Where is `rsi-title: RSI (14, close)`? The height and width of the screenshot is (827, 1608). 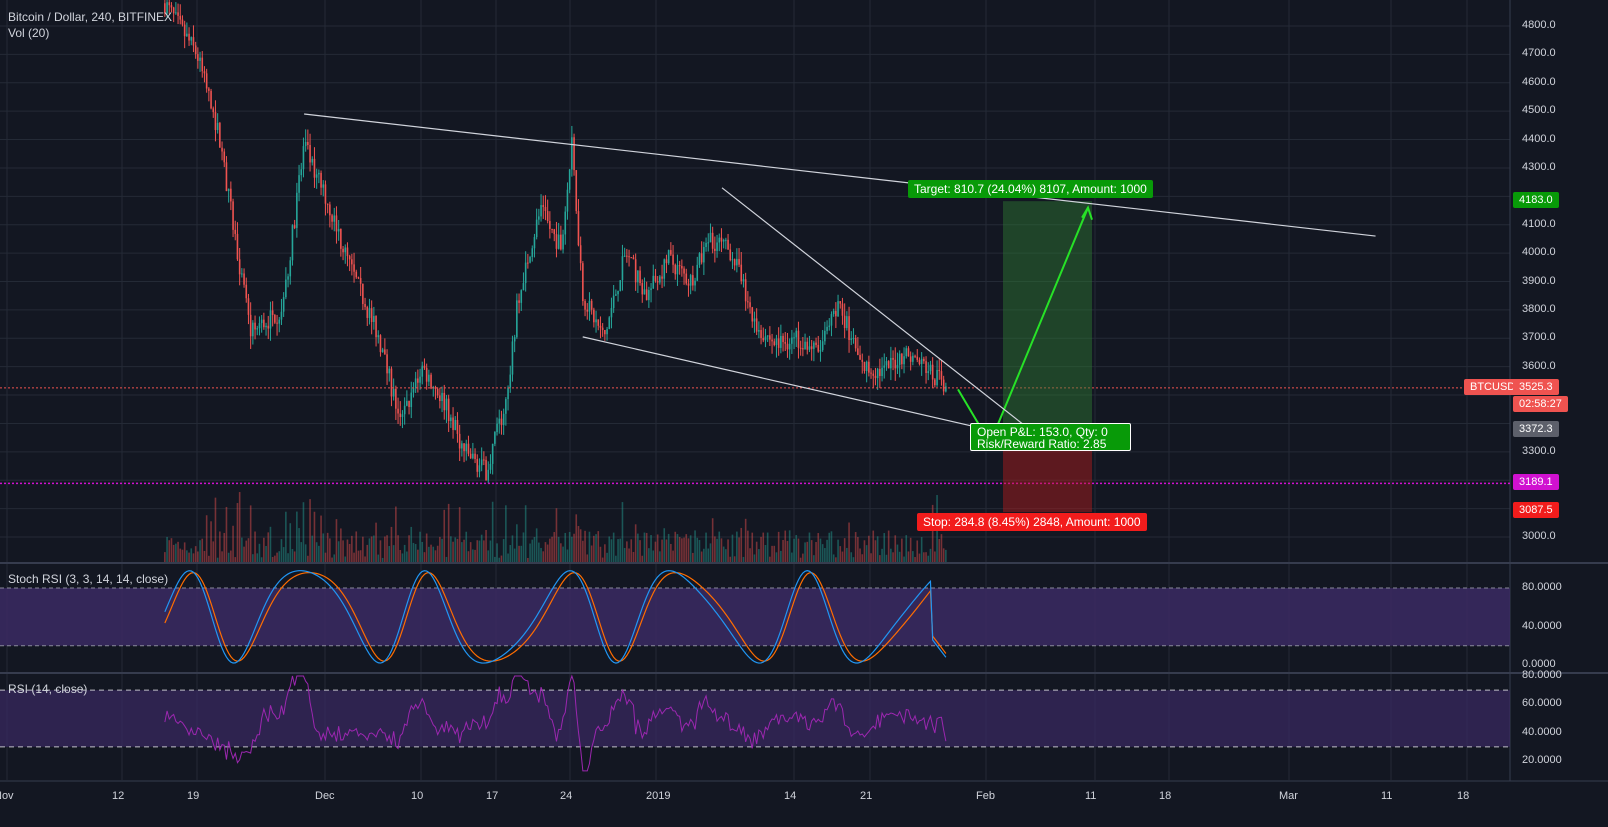
rsi-title: RSI (14, close) is located at coordinates (48, 689).